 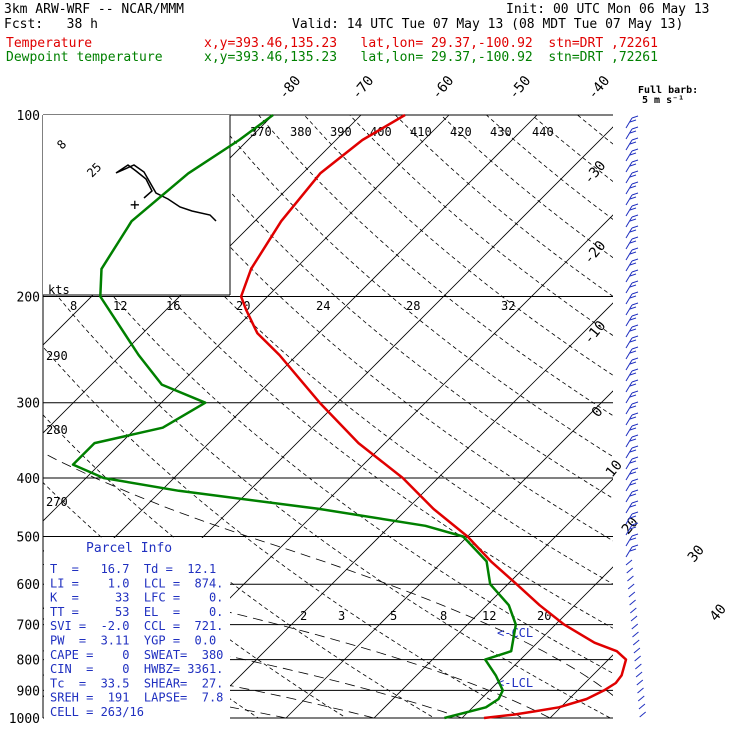 I want to click on parcel-info-row: CIN = 0 HWBZ= 3361., so click(x=136, y=669).